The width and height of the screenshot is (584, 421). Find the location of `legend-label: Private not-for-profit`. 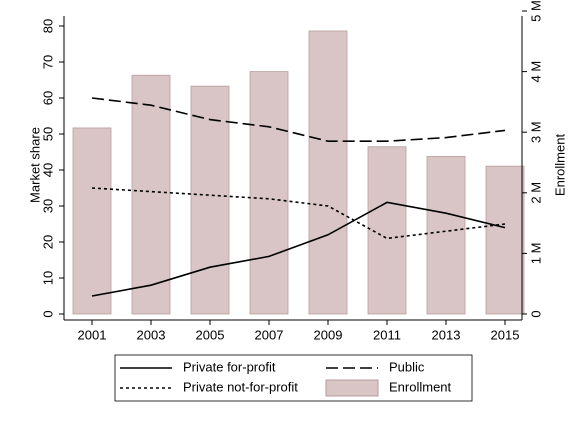

legend-label: Private not-for-profit is located at coordinates (240, 386).